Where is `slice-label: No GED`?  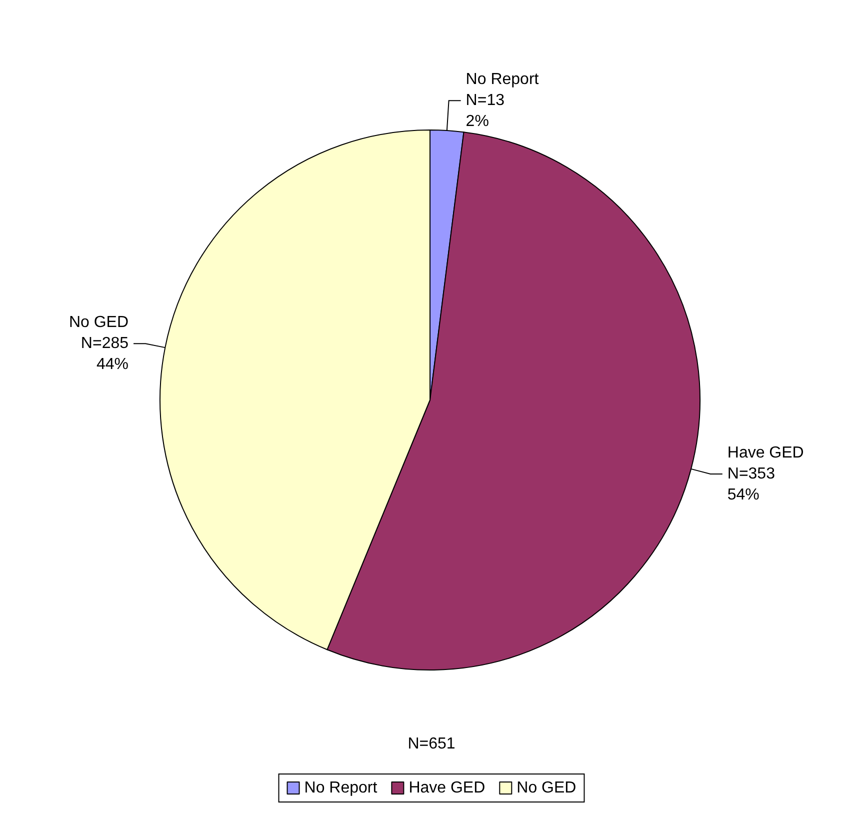
slice-label: No GED is located at coordinates (98, 323).